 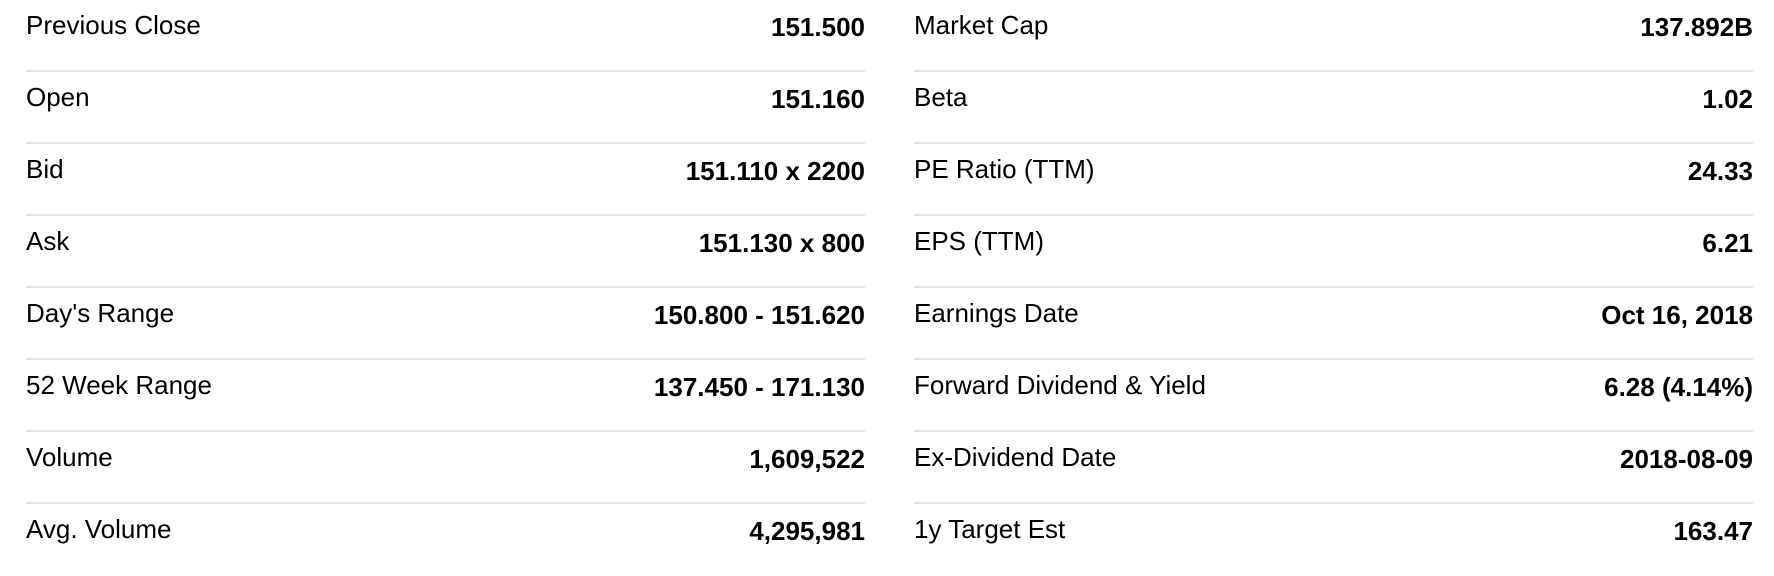 I want to click on row-value: 151.130 x 800, so click(x=781, y=243).